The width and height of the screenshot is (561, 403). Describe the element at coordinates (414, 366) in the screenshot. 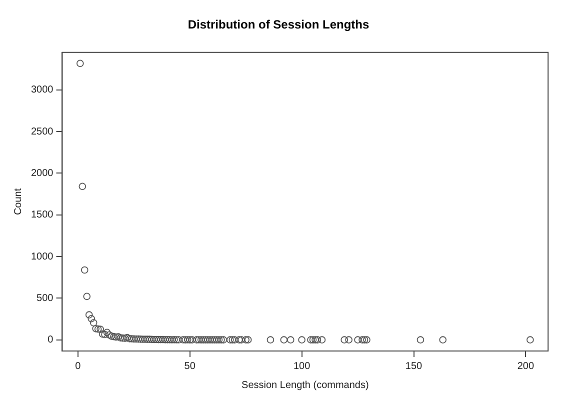

I see `x-tick-label: 150` at that location.